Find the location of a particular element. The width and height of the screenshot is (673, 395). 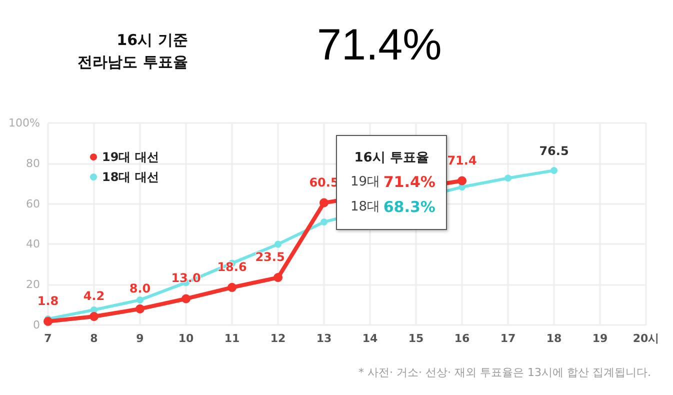

x-tick-label: 18 is located at coordinates (554, 338).